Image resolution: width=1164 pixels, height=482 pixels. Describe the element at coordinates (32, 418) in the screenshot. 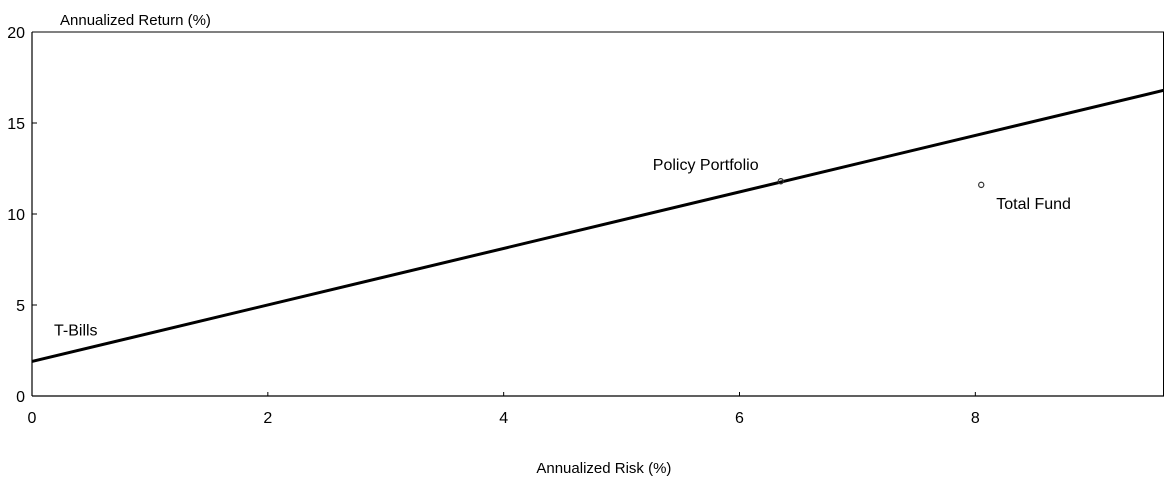

I see `x-tick-label: 0` at that location.